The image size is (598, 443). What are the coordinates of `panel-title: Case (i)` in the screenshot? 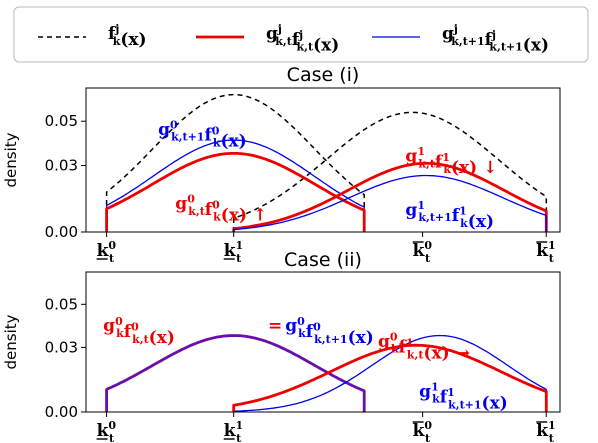 It's located at (323, 75).